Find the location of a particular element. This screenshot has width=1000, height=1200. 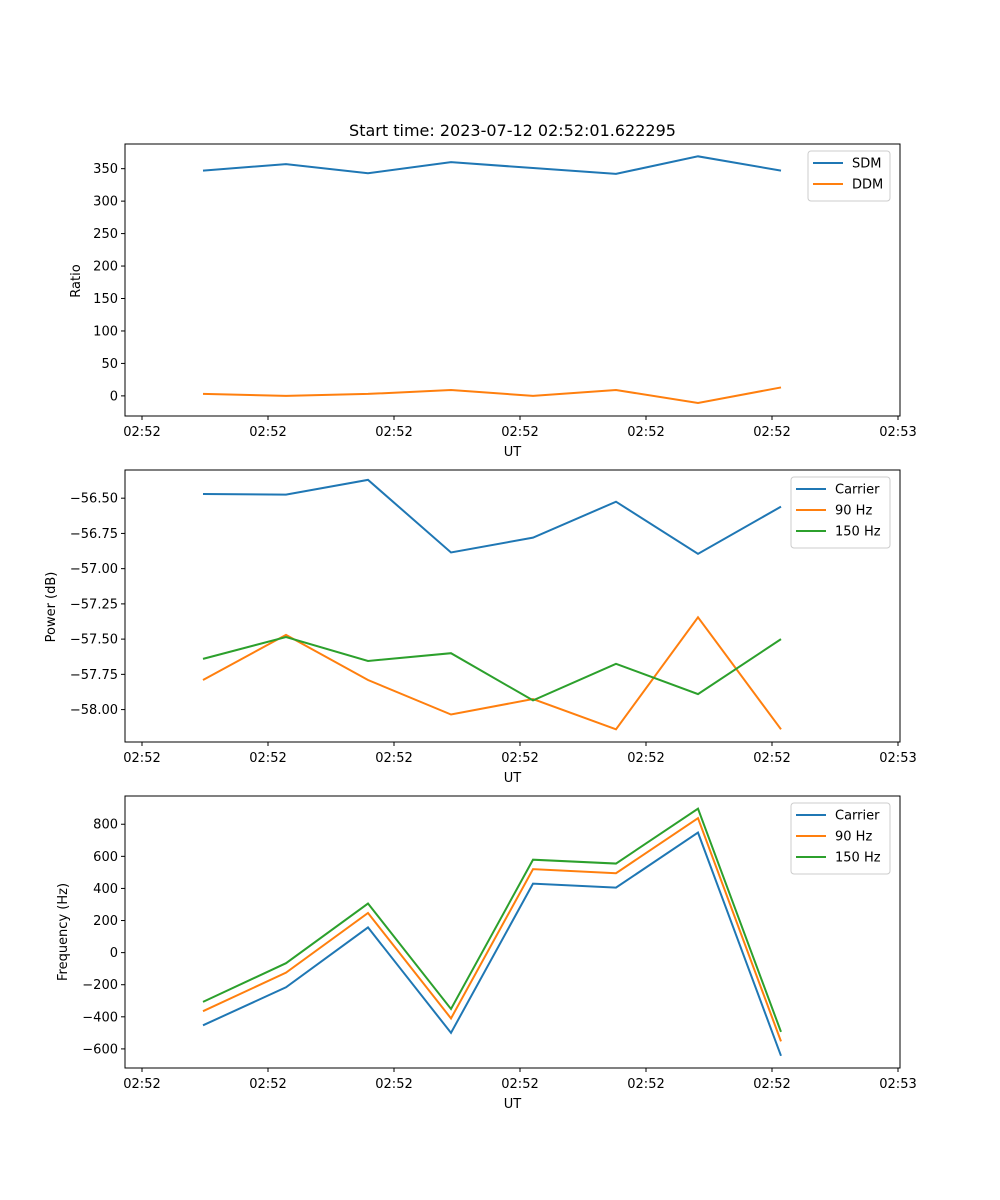

power-chart-y-tick-label: −56.75 is located at coordinates (94, 534).